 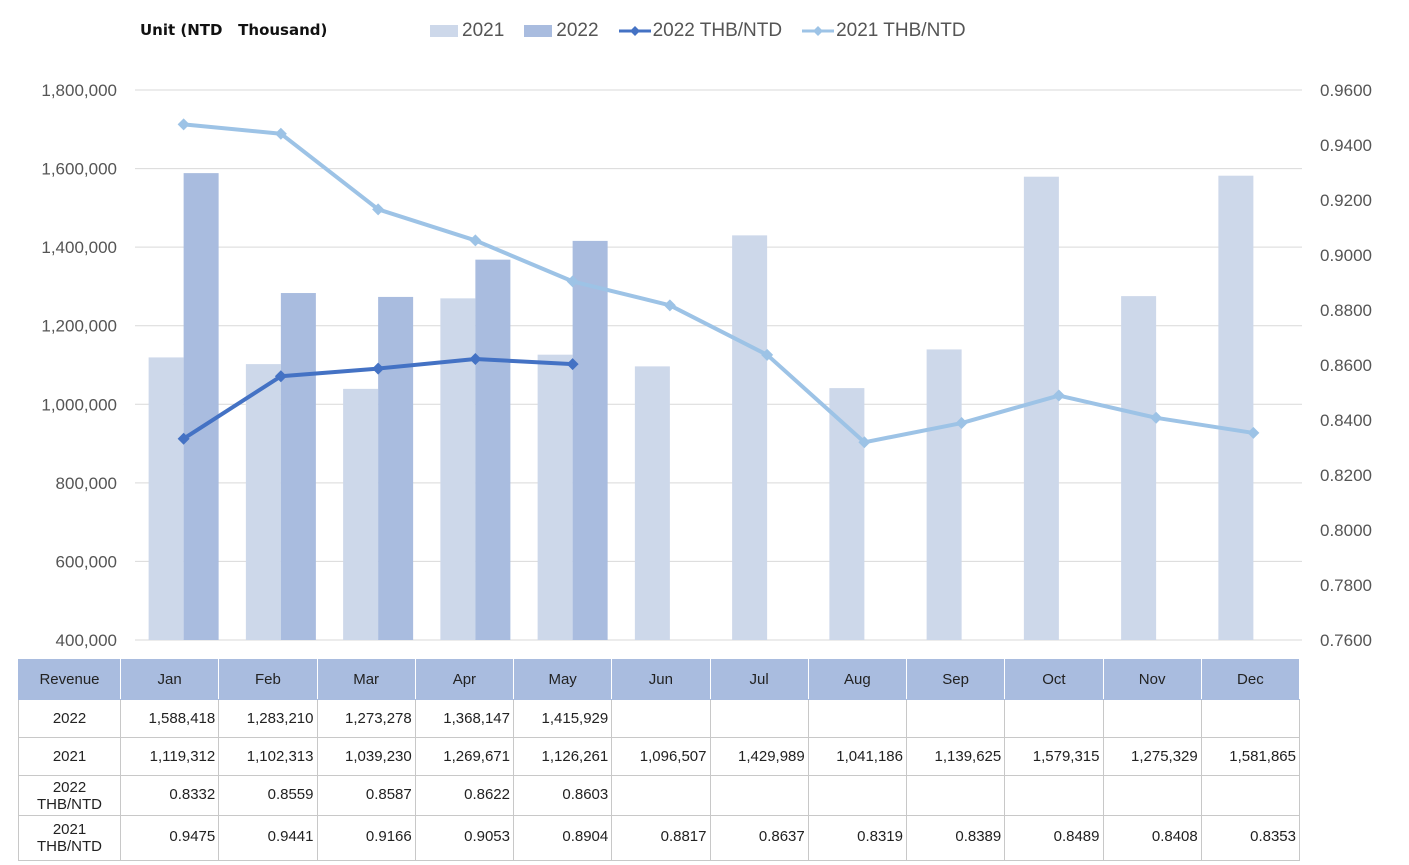 What do you see at coordinates (79, 404) in the screenshot?
I see `y-left-tick-label: 1,000,000` at bounding box center [79, 404].